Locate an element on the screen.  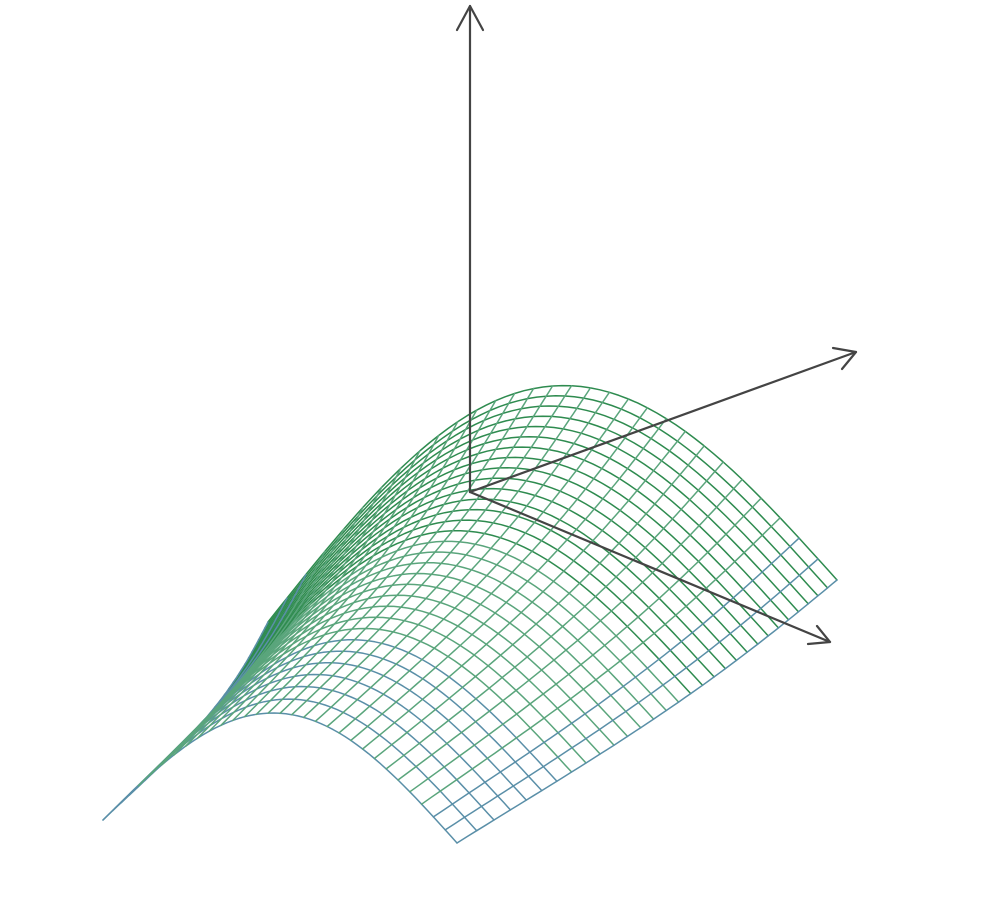
horizontal-axis is located at coordinates (650, 567).